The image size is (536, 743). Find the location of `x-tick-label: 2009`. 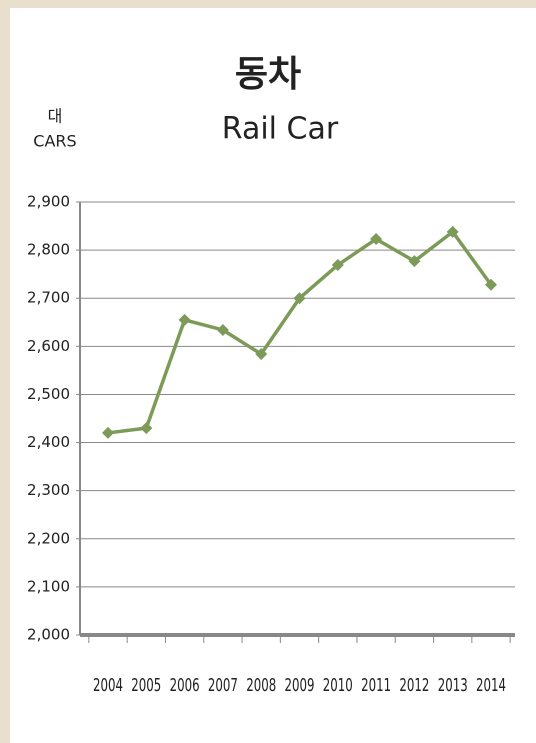

x-tick-label: 2009 is located at coordinates (300, 685).